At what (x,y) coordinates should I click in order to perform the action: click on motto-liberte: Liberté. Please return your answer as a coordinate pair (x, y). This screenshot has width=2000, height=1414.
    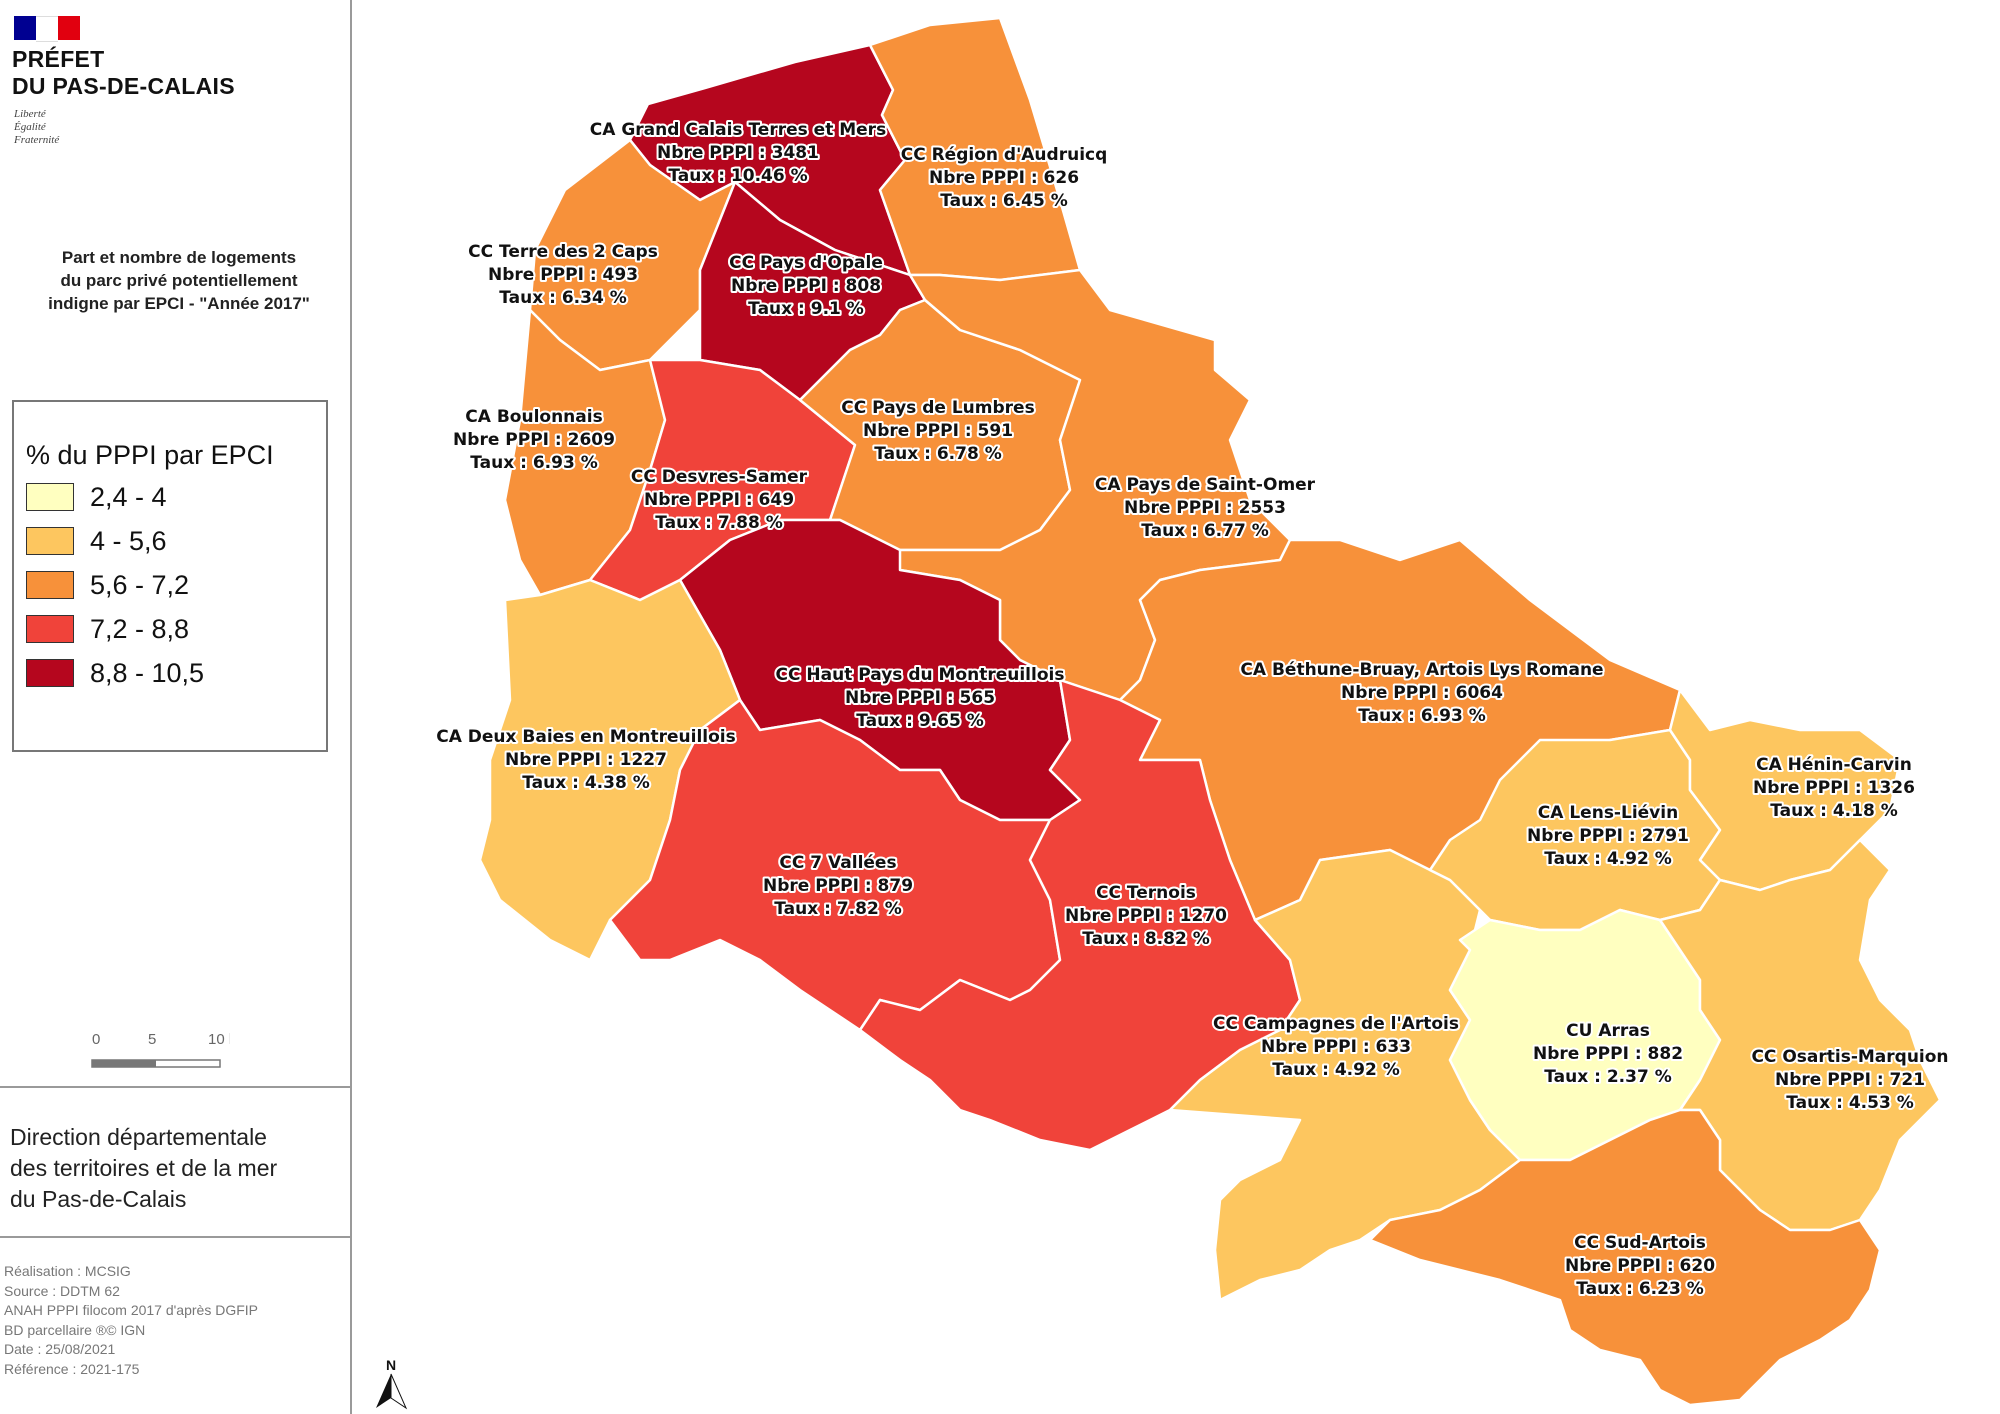
    Looking at the image, I should click on (30, 114).